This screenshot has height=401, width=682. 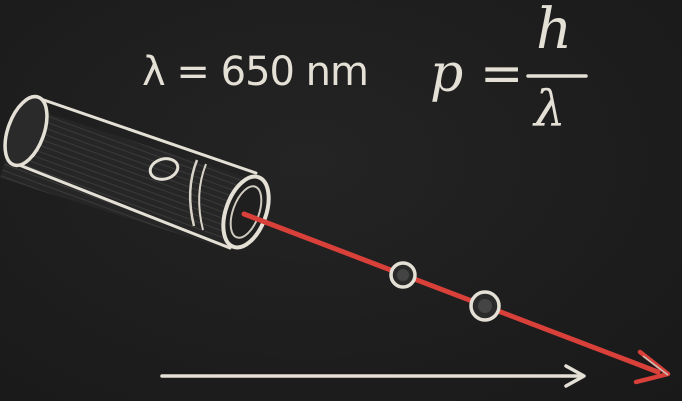 I want to click on momentum-numerator: h, so click(x=554, y=31).